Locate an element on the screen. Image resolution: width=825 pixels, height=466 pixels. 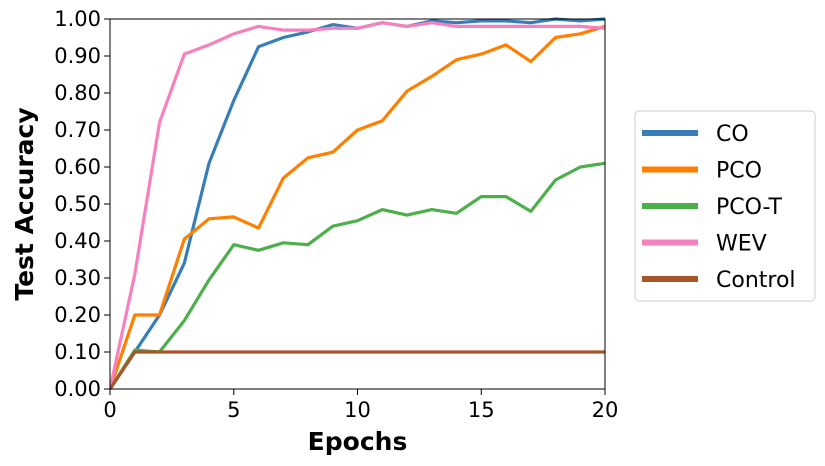
x-tick-label: 5 is located at coordinates (233, 410).